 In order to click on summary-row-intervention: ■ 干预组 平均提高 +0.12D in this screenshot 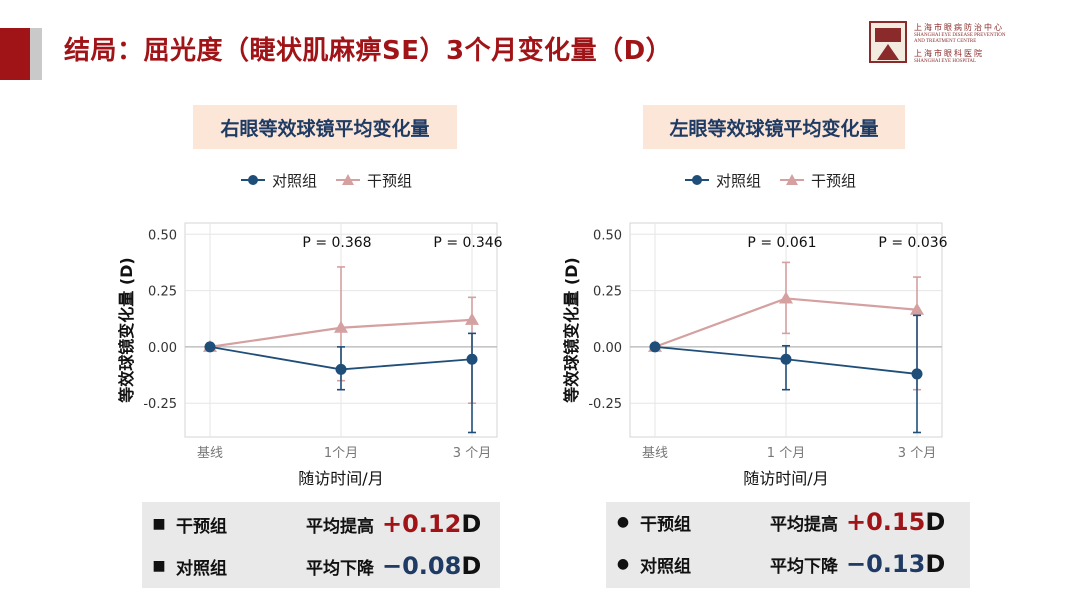, I will do `click(321, 524)`.